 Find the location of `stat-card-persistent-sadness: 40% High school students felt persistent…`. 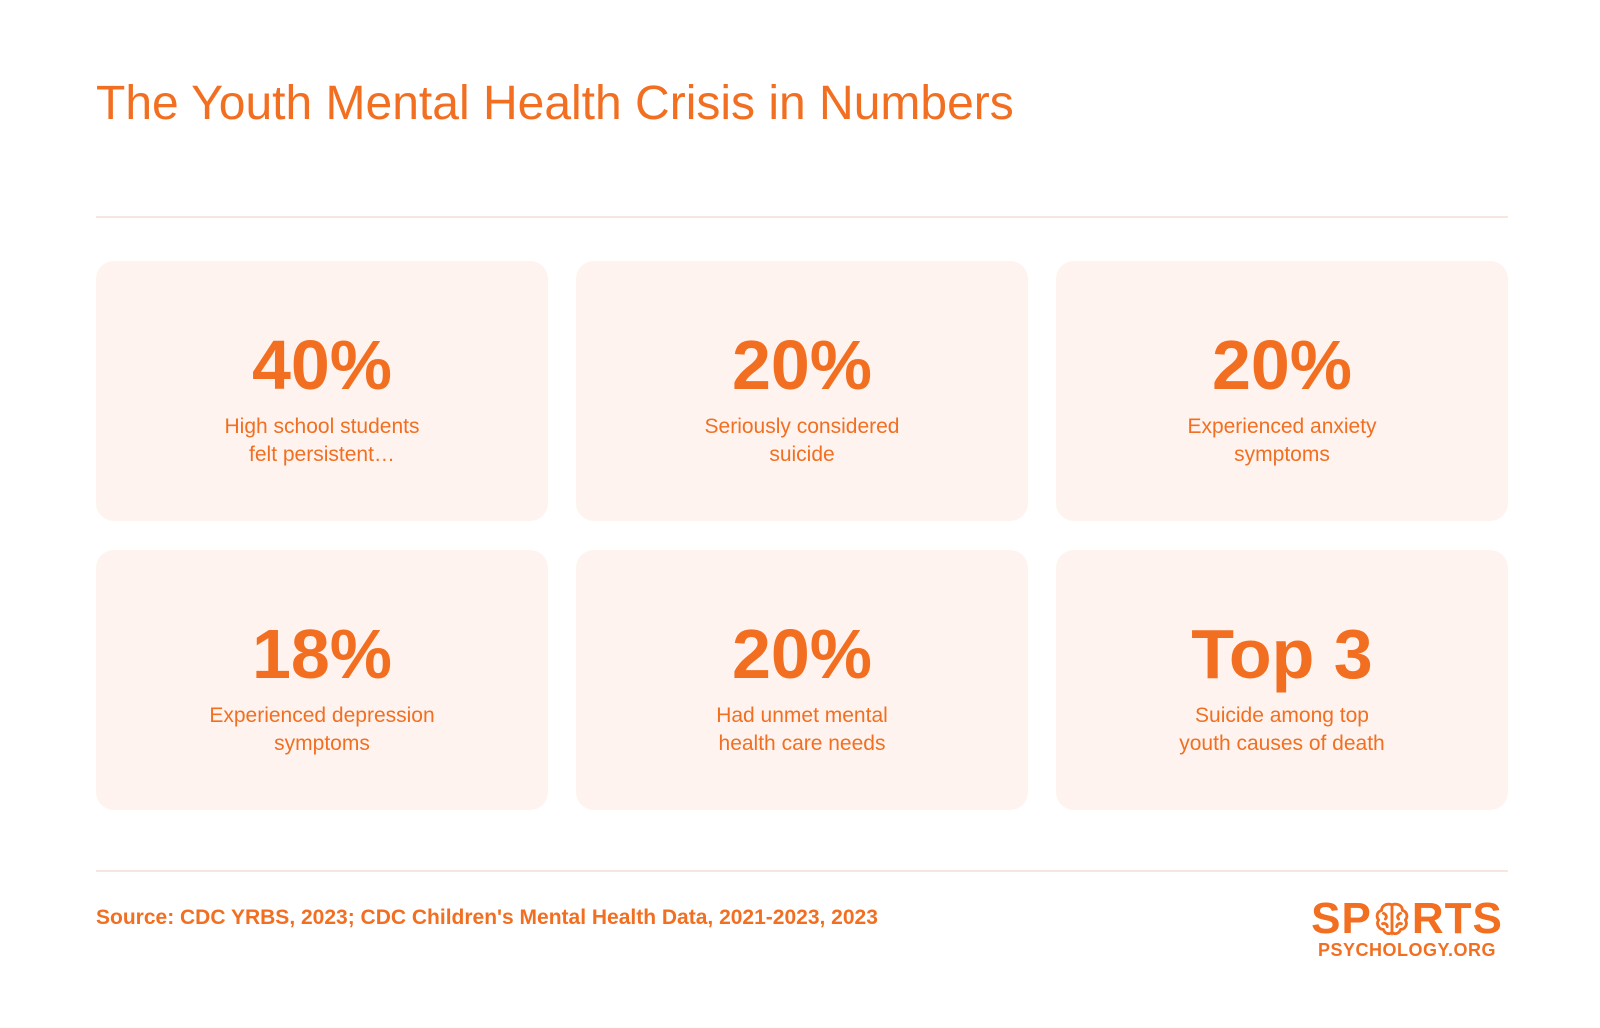

stat-card-persistent-sadness: 40% High school students felt persistent… is located at coordinates (322, 391).